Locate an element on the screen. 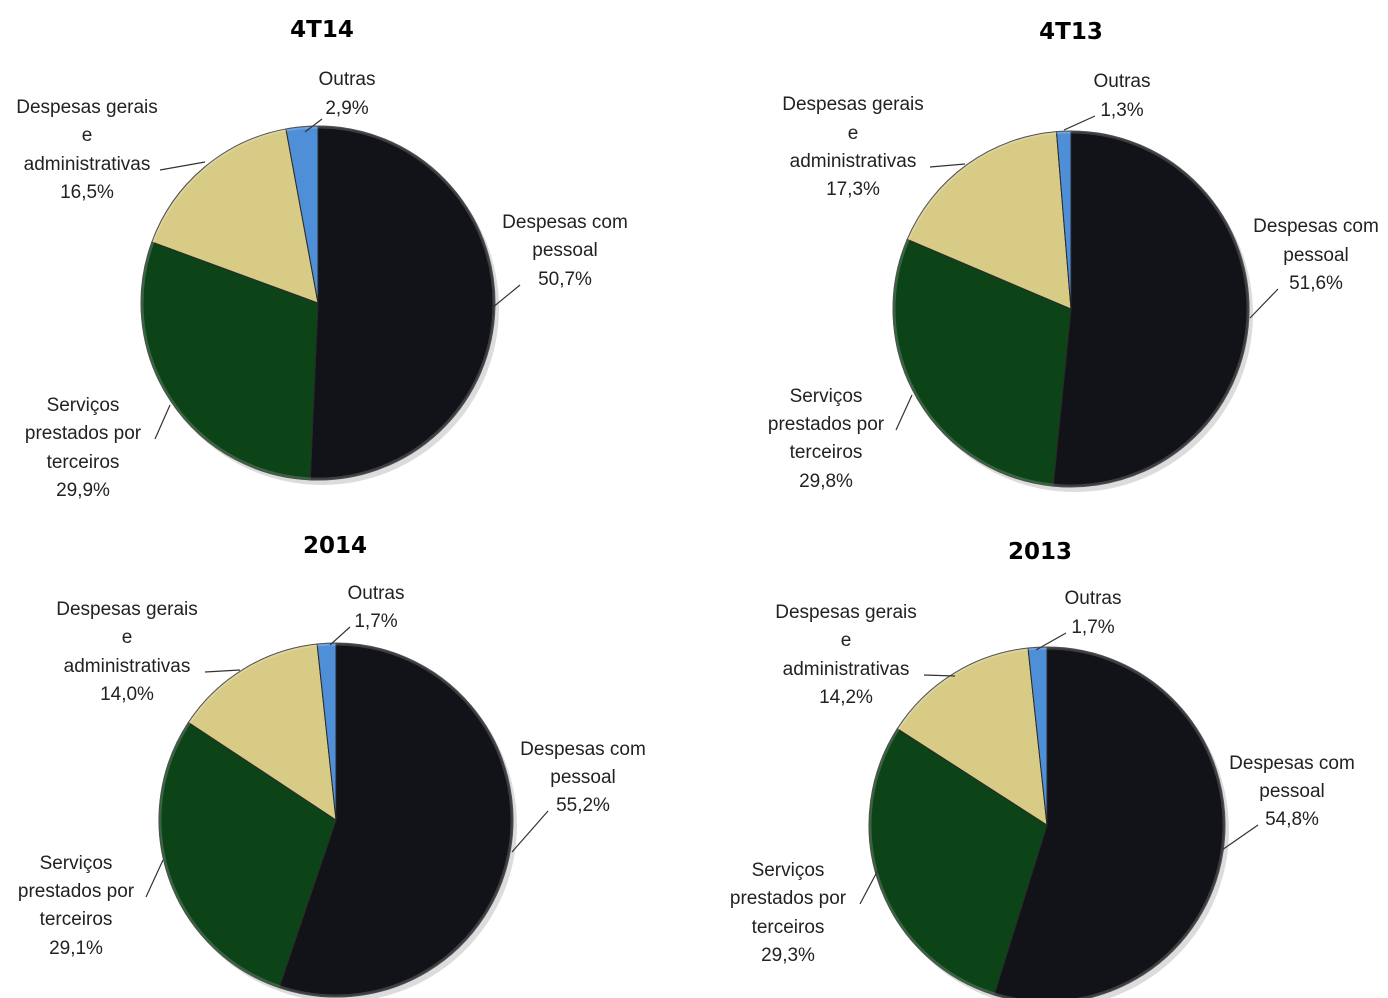 This screenshot has height=998, width=1388. slice-value-servicos-terceiros: 29,1% is located at coordinates (76, 948).